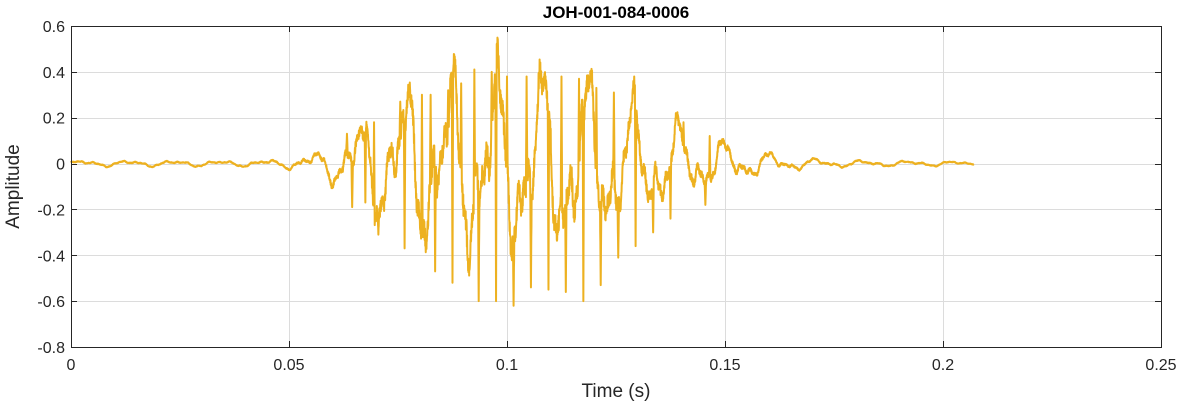  What do you see at coordinates (71, 365) in the screenshot?
I see `x-tick-label: 0` at bounding box center [71, 365].